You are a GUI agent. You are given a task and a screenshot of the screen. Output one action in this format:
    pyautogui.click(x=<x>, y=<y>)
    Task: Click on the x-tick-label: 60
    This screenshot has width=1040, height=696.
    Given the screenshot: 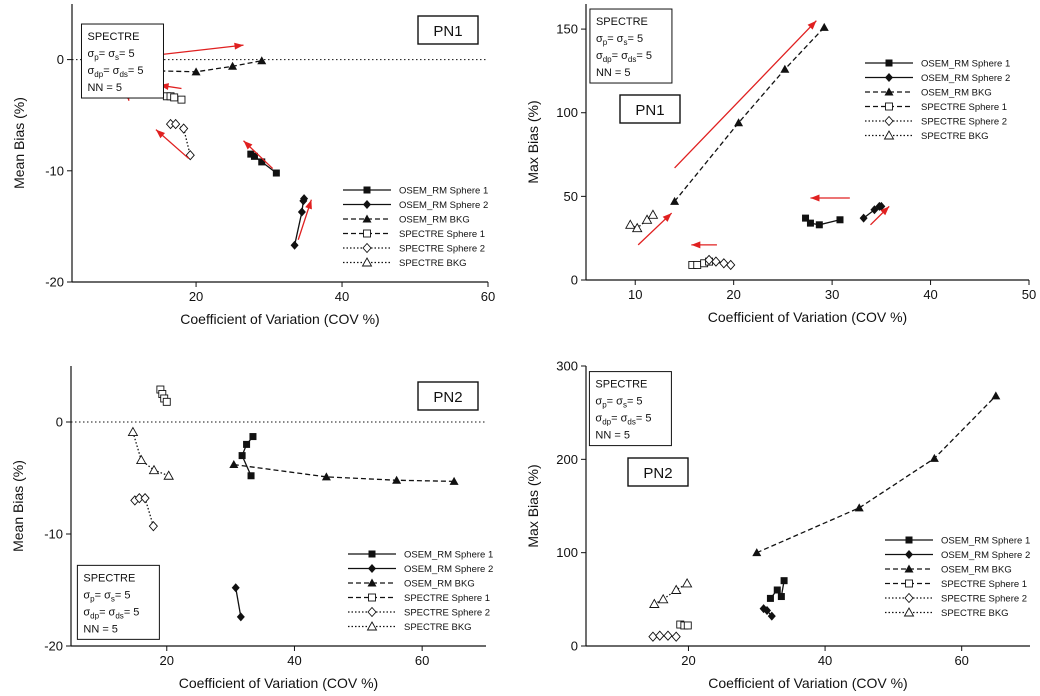 What is the action you would take?
    pyautogui.click(x=961, y=660)
    